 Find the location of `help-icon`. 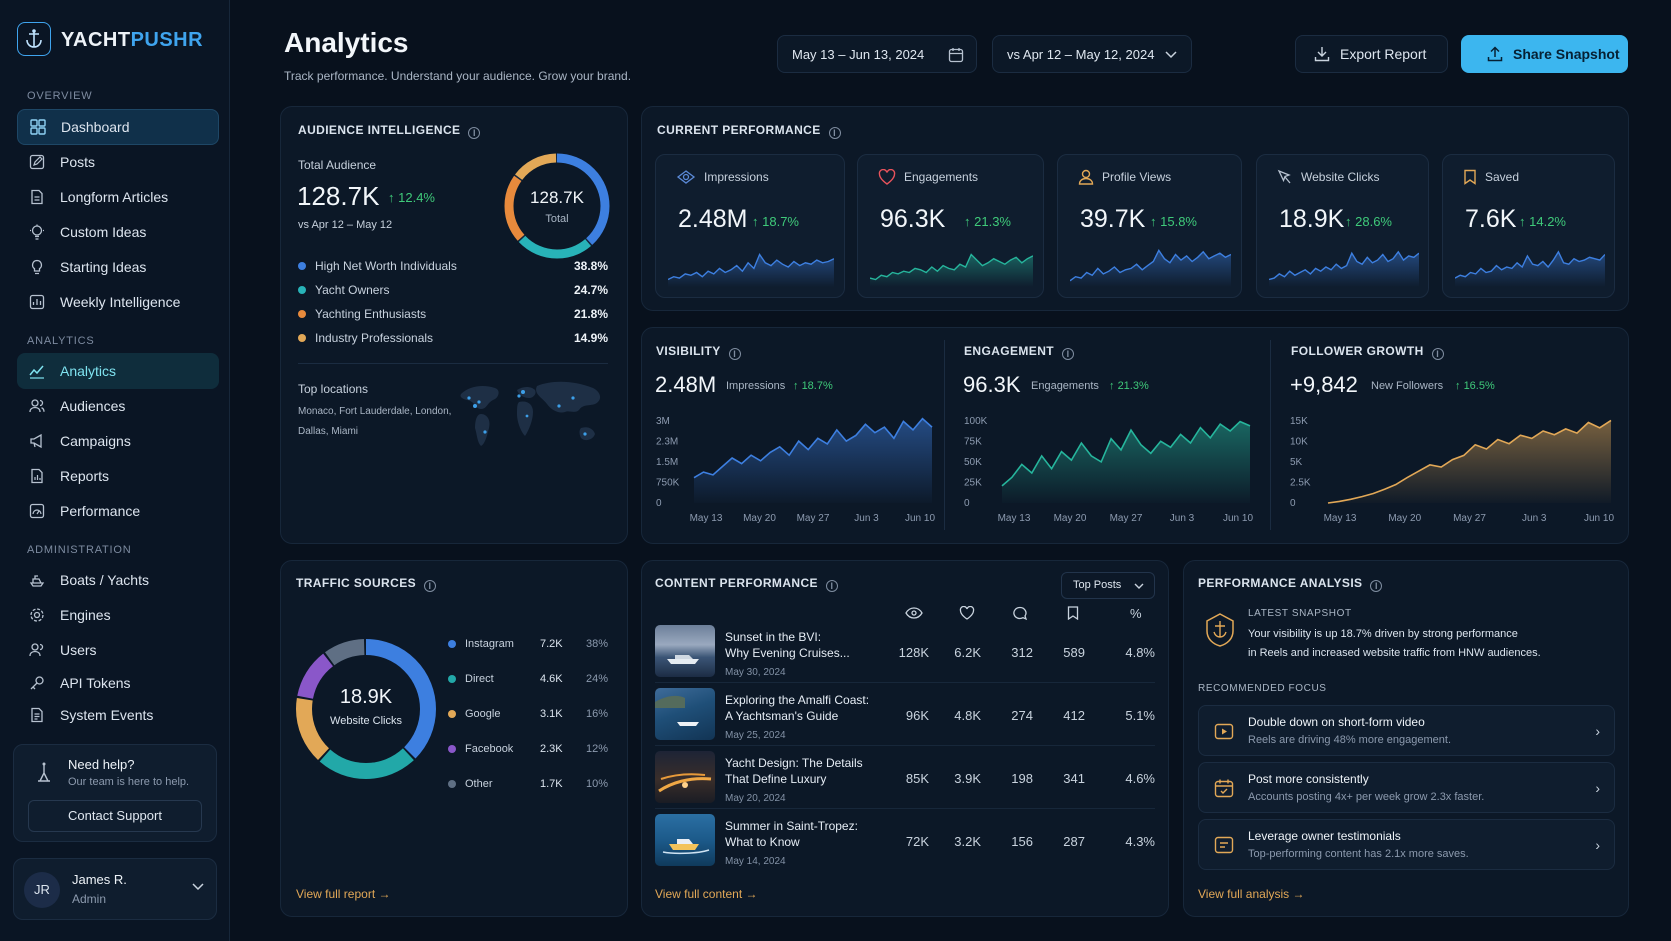

help-icon is located at coordinates (44, 772).